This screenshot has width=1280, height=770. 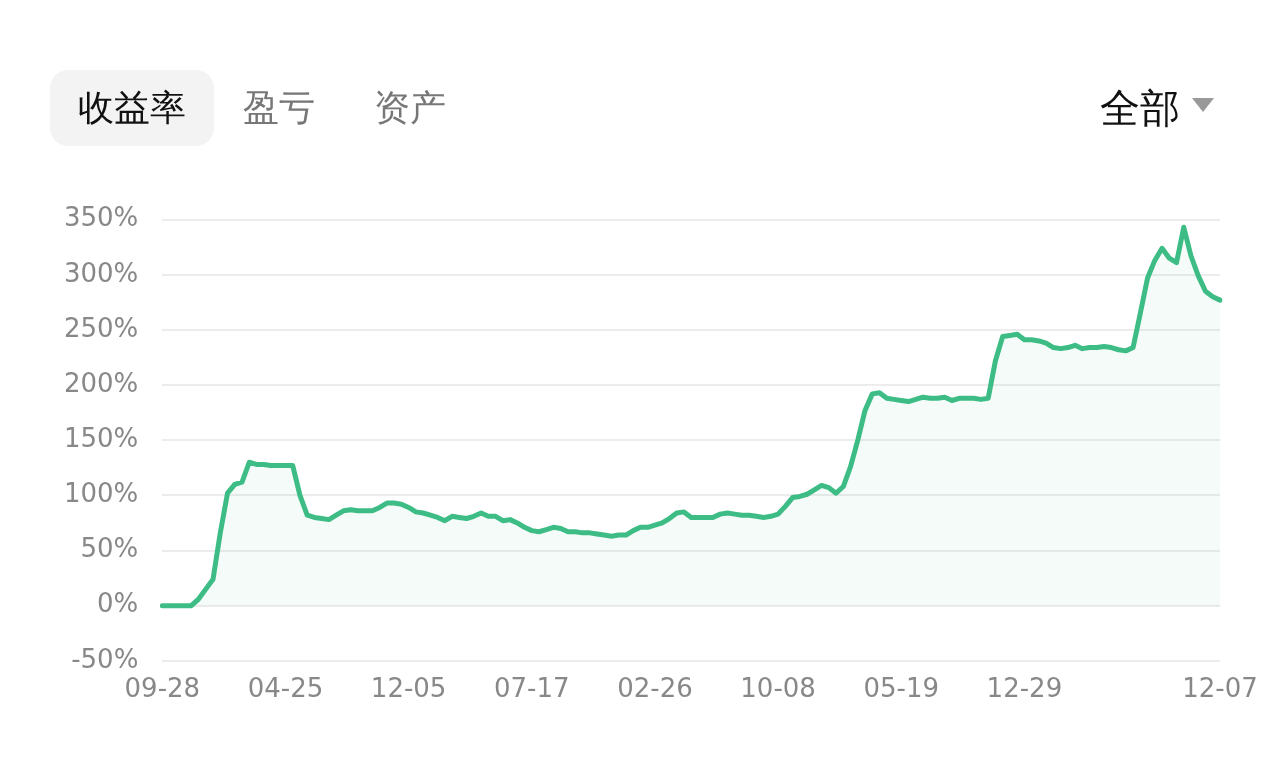 What do you see at coordinates (1024, 688) in the screenshot?
I see `x-tick-label: 12-29` at bounding box center [1024, 688].